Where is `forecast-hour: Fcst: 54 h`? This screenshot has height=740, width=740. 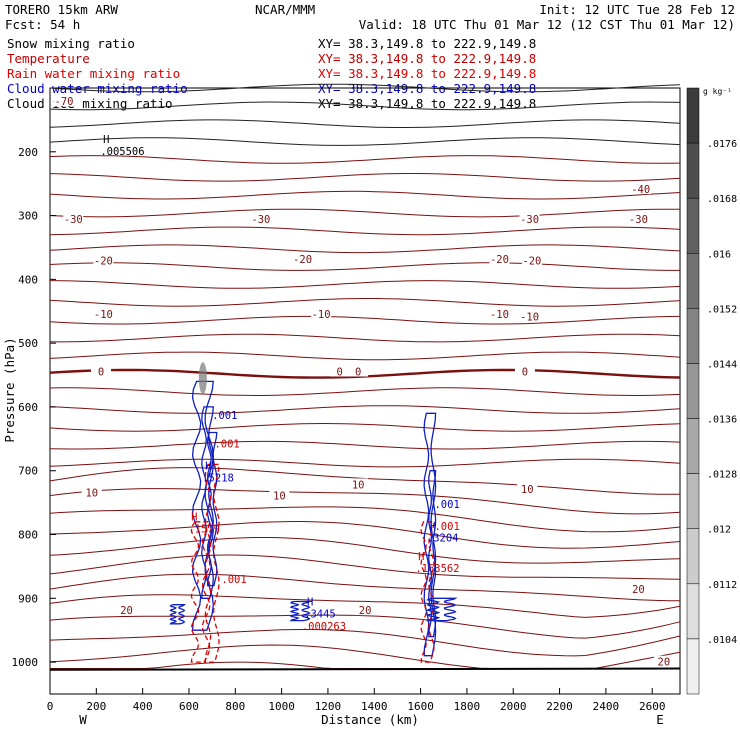 forecast-hour: Fcst: 54 h is located at coordinates (42, 24).